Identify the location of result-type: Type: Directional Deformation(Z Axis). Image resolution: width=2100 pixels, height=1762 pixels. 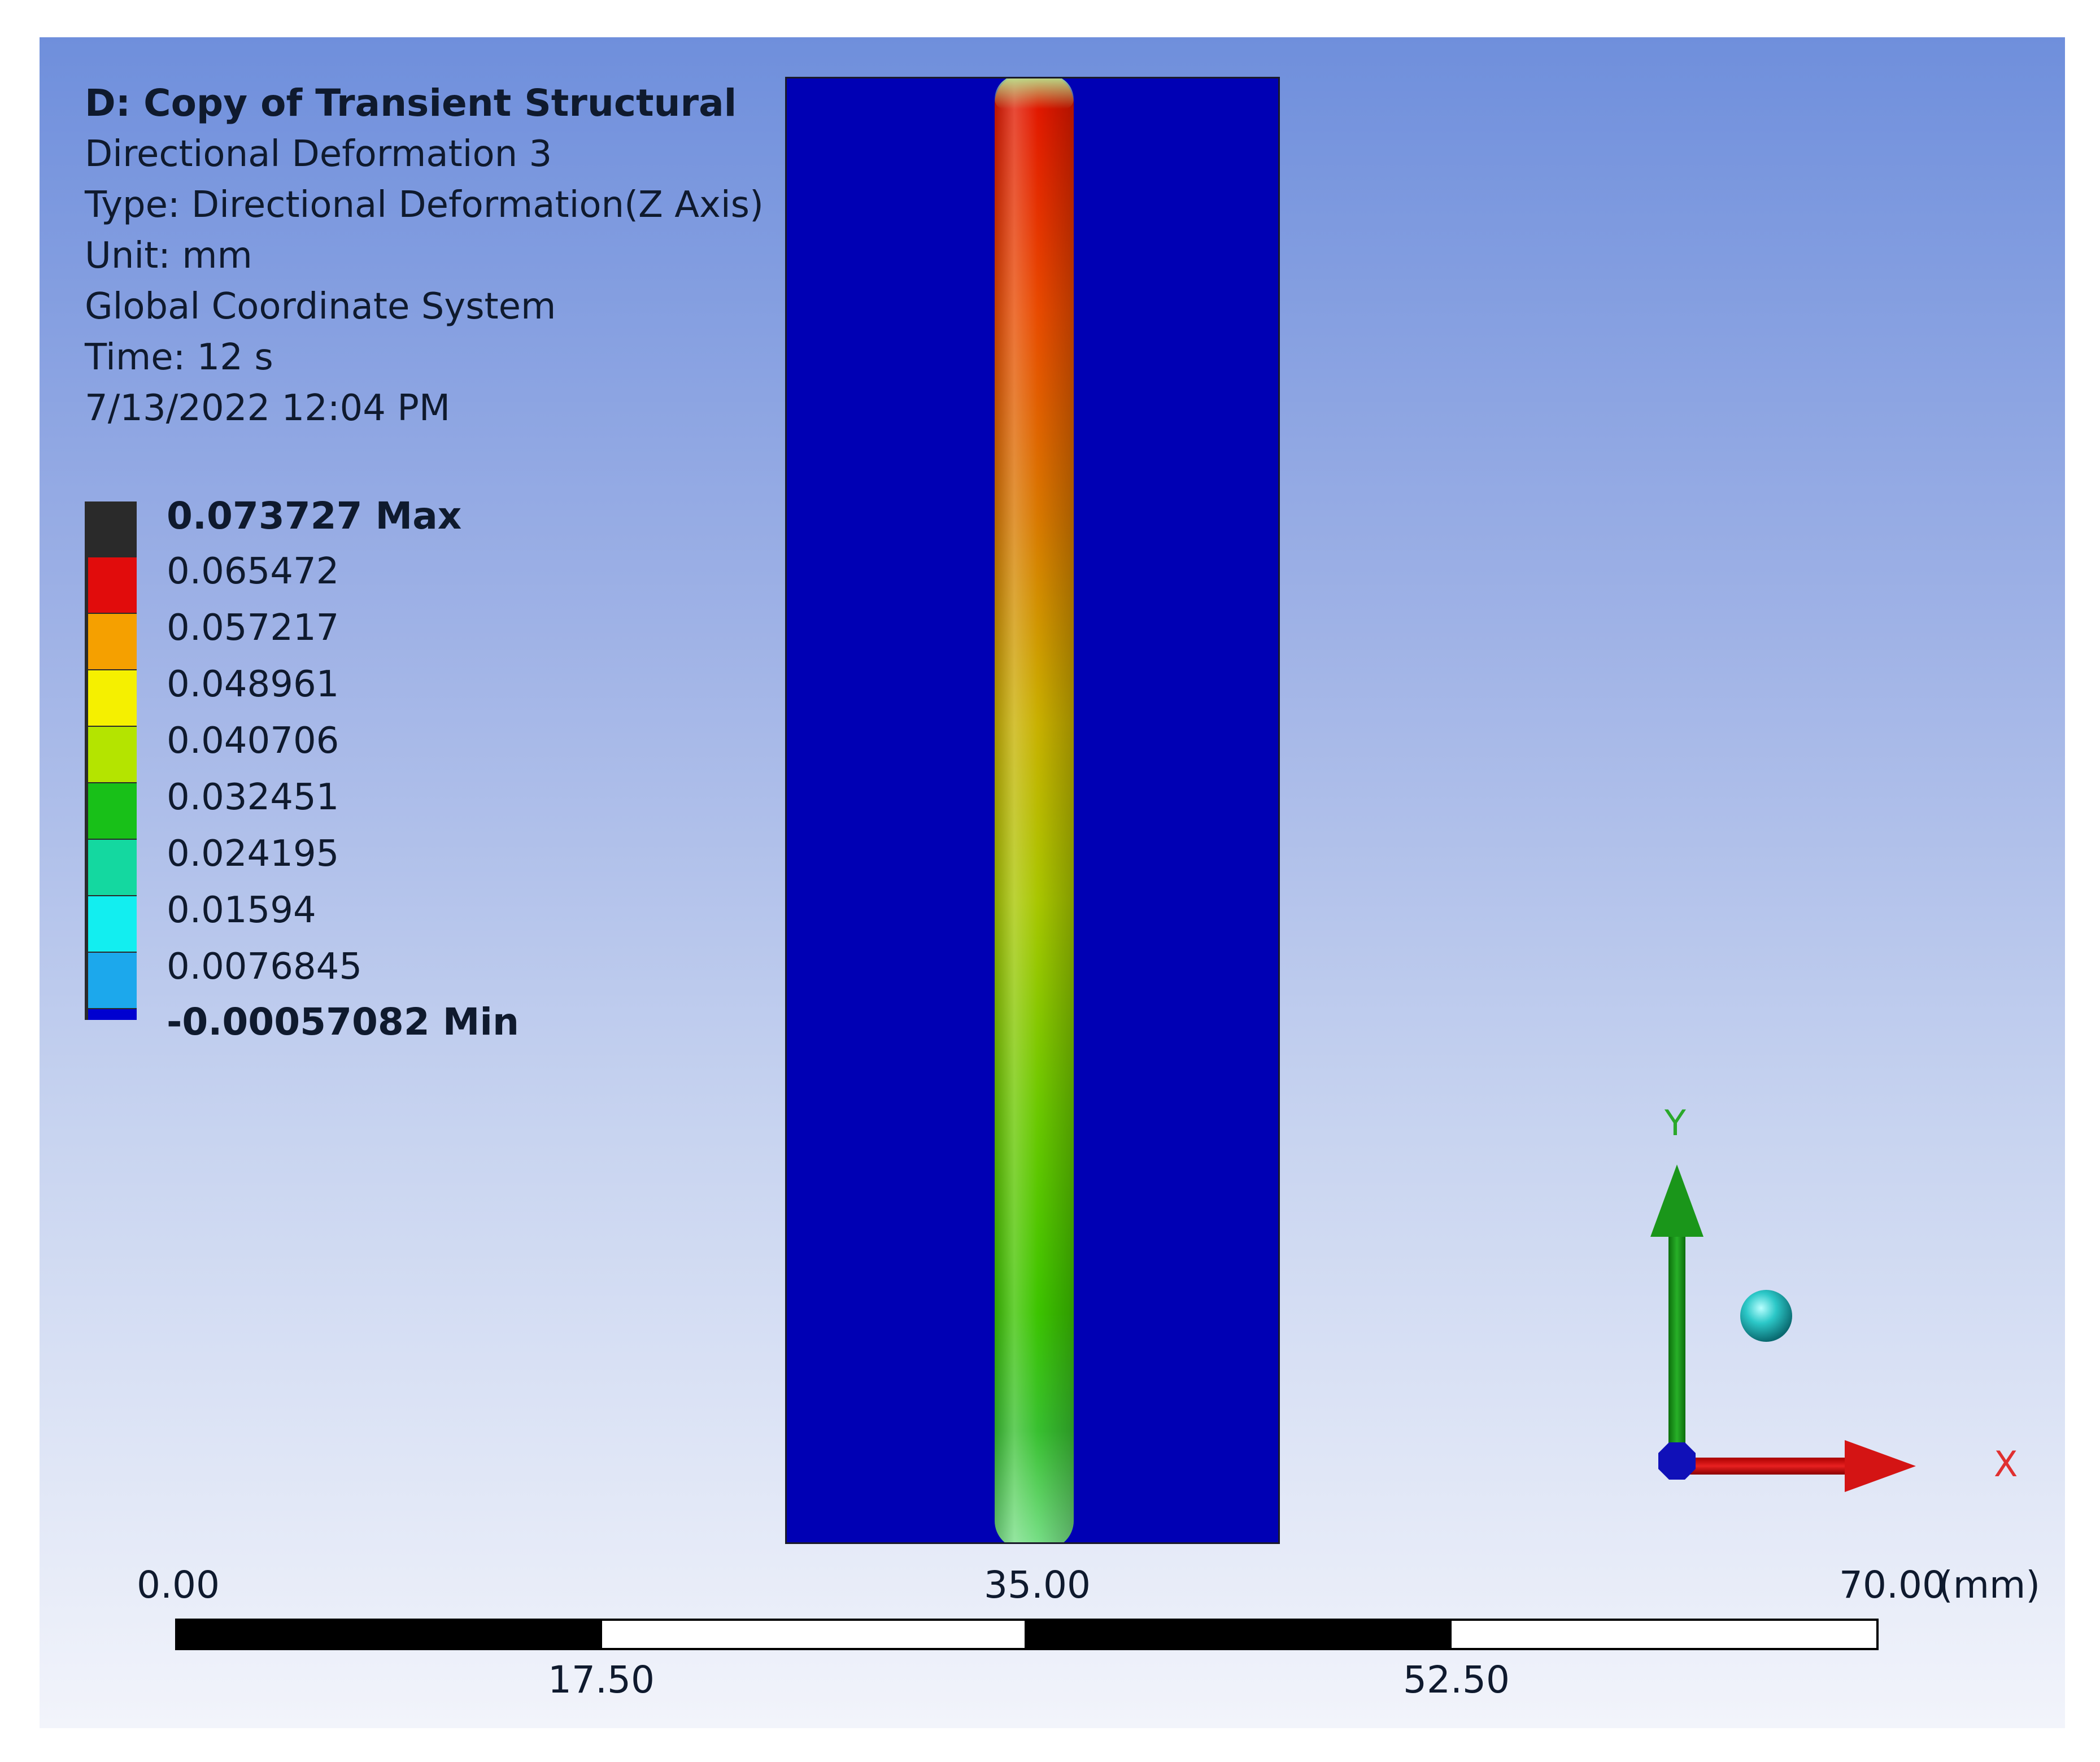
(425, 205).